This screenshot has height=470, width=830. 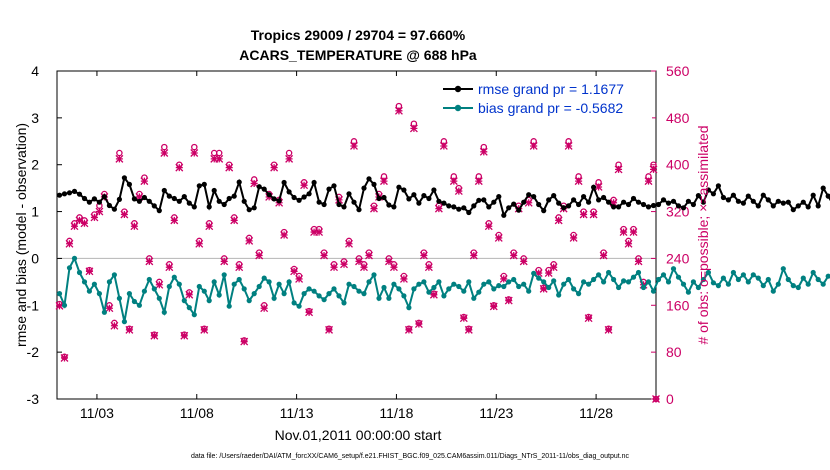 What do you see at coordinates (674, 352) in the screenshot?
I see `y-right-tick-label: 80` at bounding box center [674, 352].